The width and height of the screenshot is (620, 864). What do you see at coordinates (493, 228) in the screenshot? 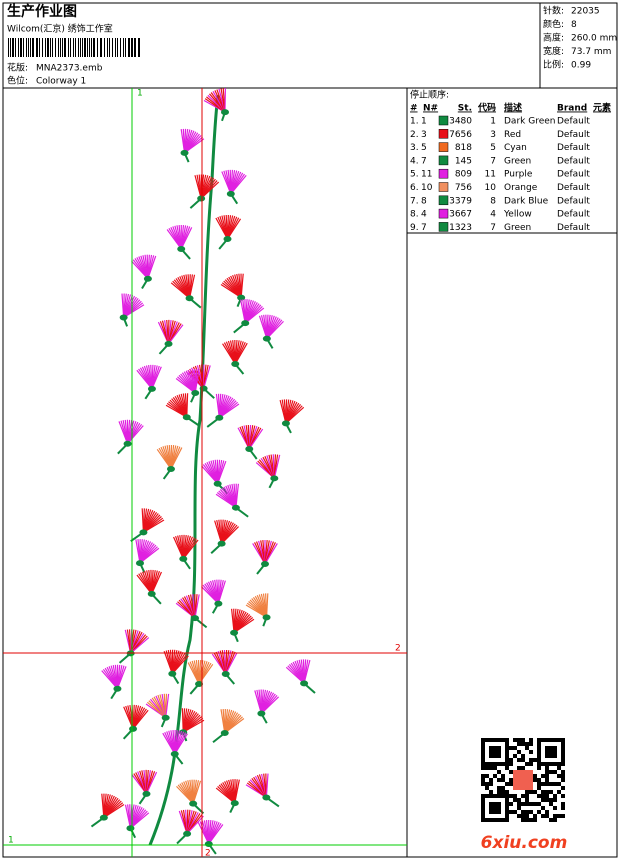
I see `row-code: 7` at bounding box center [493, 228].